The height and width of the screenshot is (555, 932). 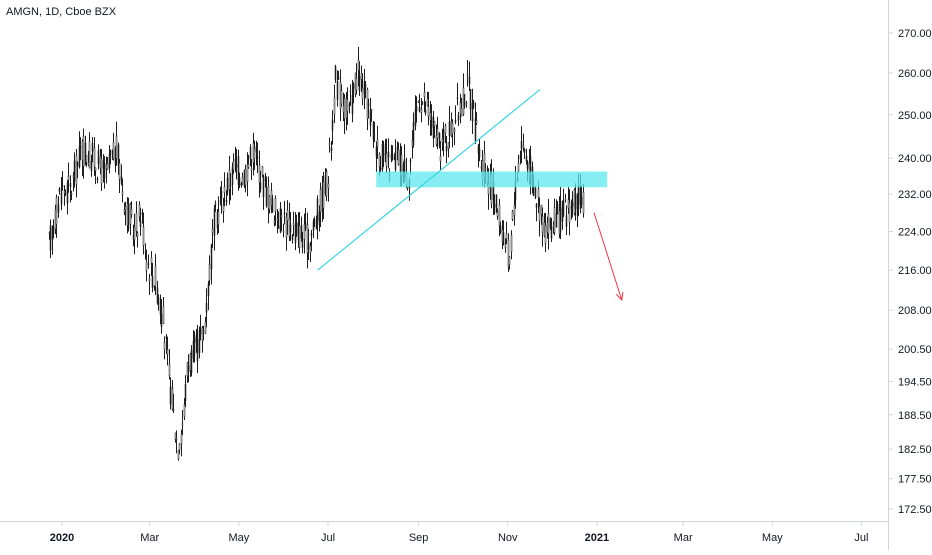 What do you see at coordinates (61, 12) in the screenshot?
I see `symbol-title: AMGN, 1D, Cboe BZX` at bounding box center [61, 12].